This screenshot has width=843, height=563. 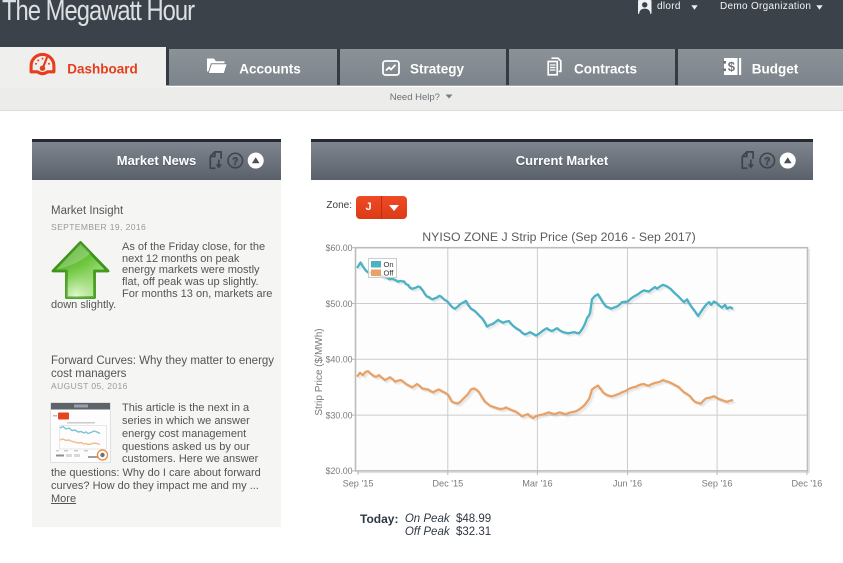 I want to click on svg-text: On, so click(x=389, y=264).